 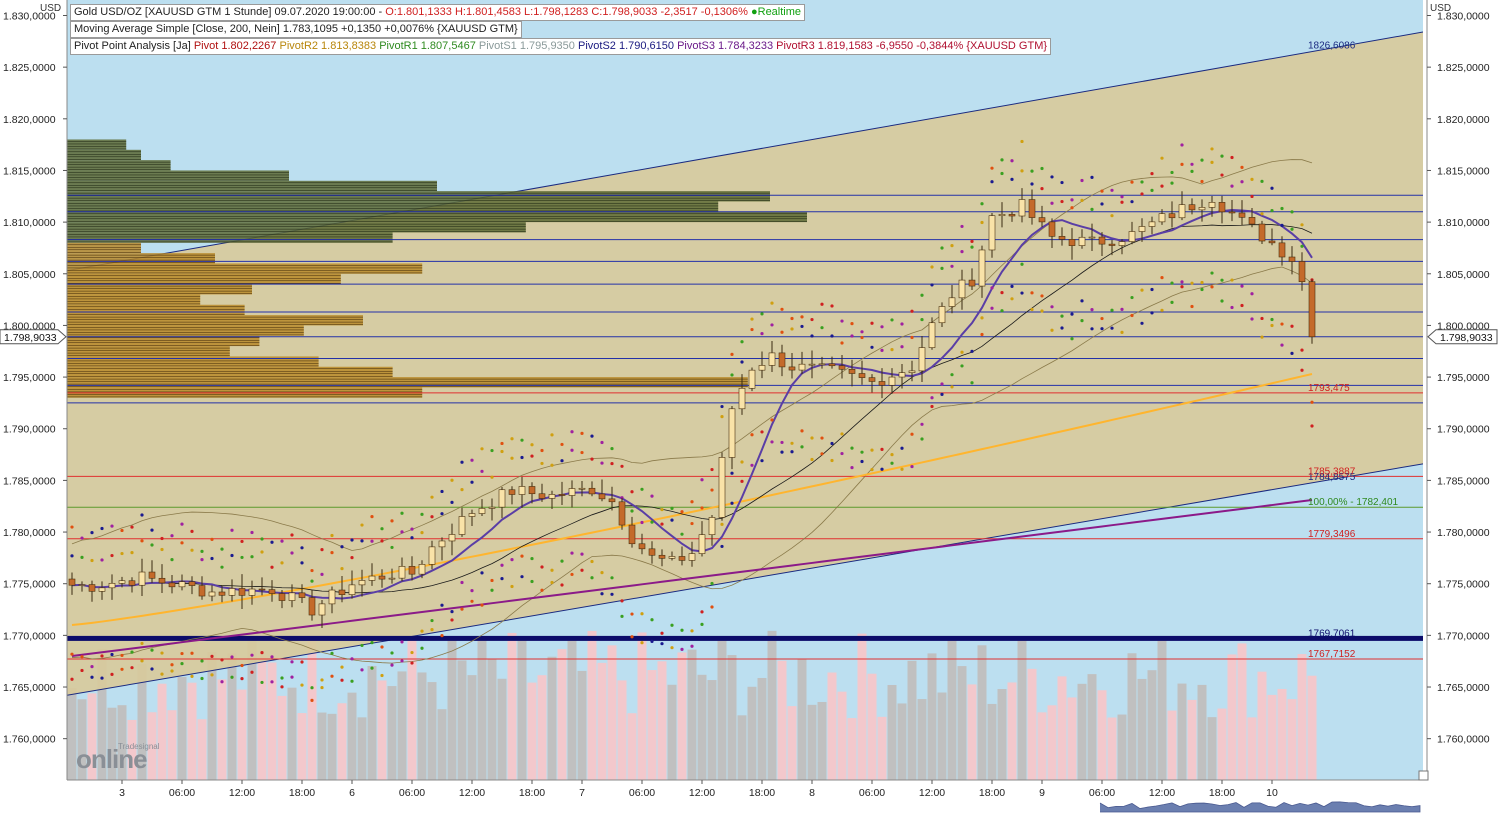 I want to click on legend-s2: PivotS2 1.790,6150, so click(x=626, y=46).